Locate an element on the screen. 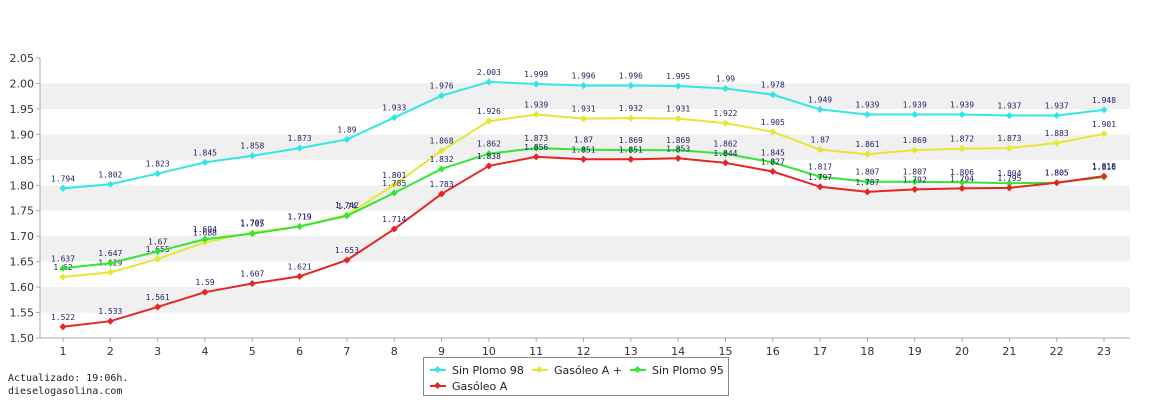 This screenshot has height=405, width=1150. x-tick-label: 14 is located at coordinates (678, 351).